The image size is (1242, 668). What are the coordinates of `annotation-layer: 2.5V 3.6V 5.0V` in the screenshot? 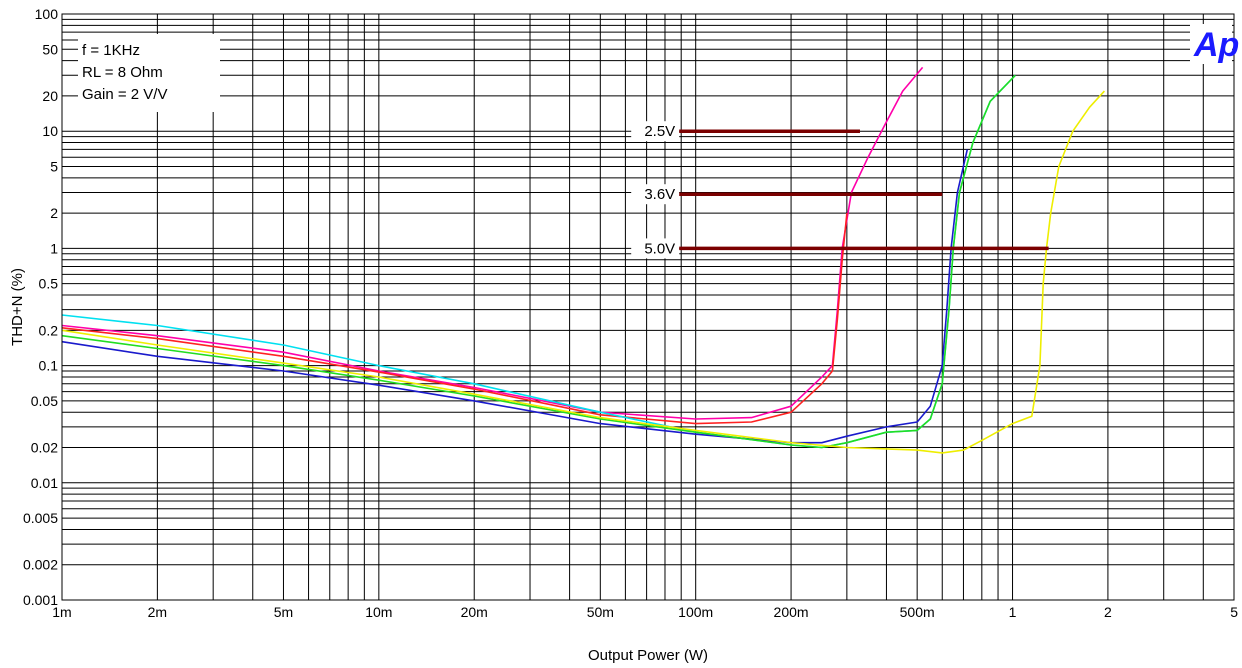 It's located at (840, 190).